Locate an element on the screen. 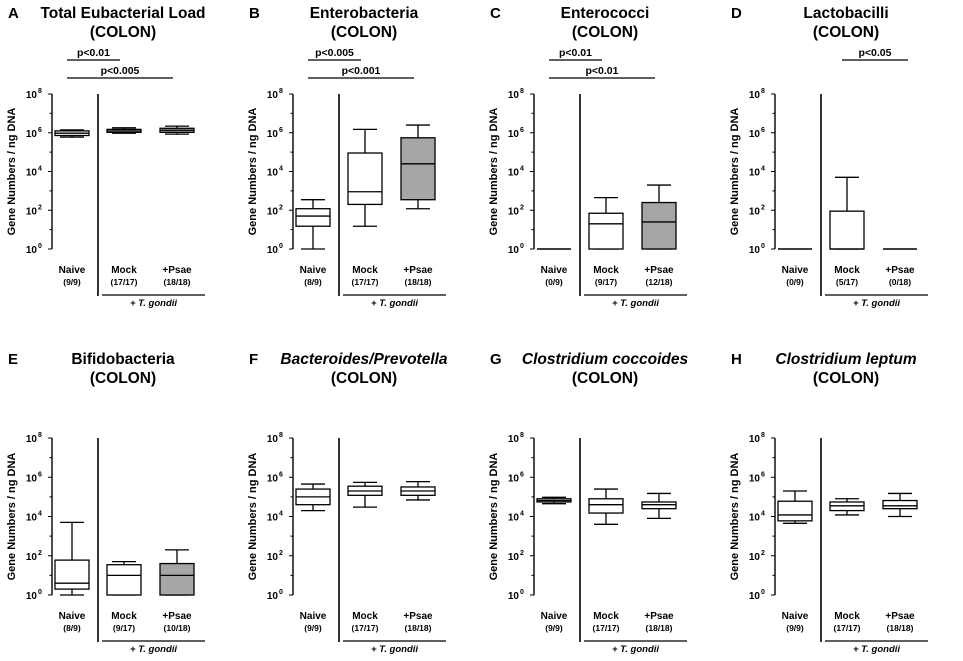  panel-letter: D is located at coordinates (736, 13).